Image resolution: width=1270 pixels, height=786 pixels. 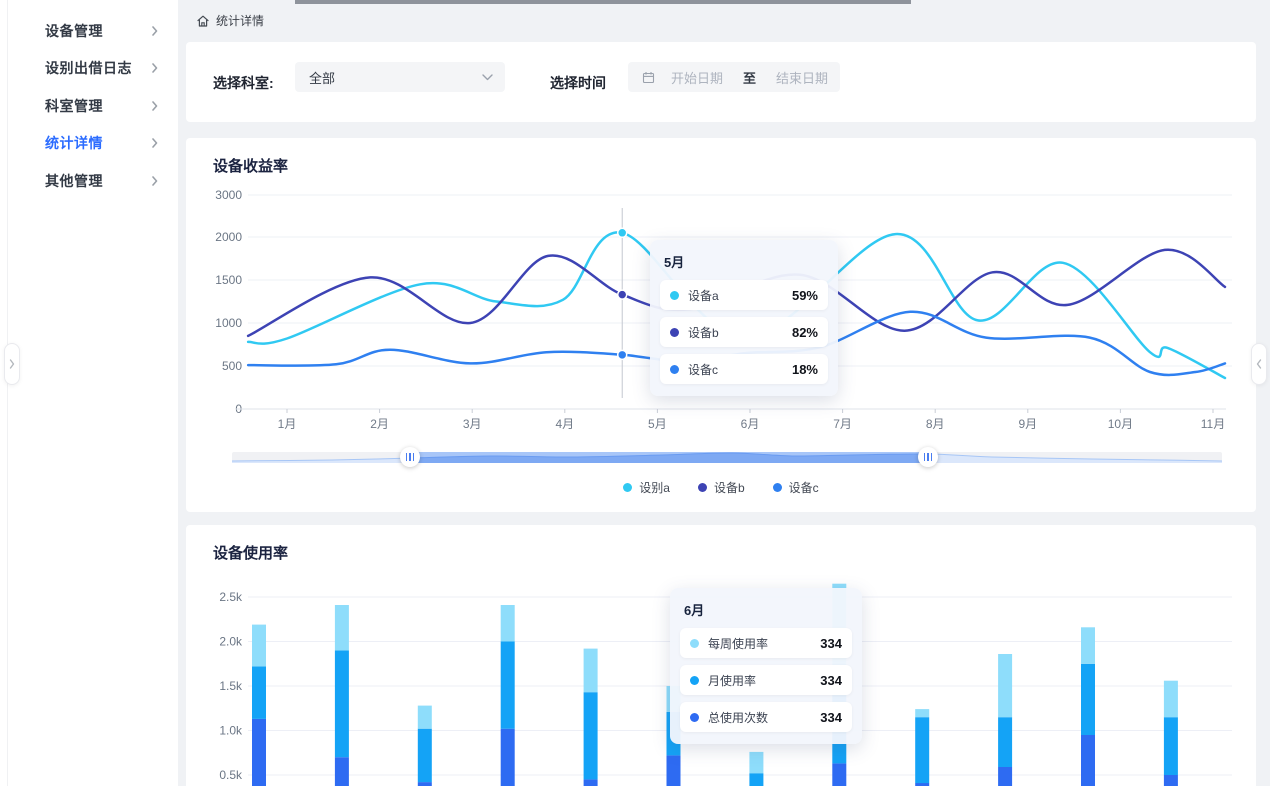 I want to click on legend-item-series-c: 设备c, so click(x=795, y=487).